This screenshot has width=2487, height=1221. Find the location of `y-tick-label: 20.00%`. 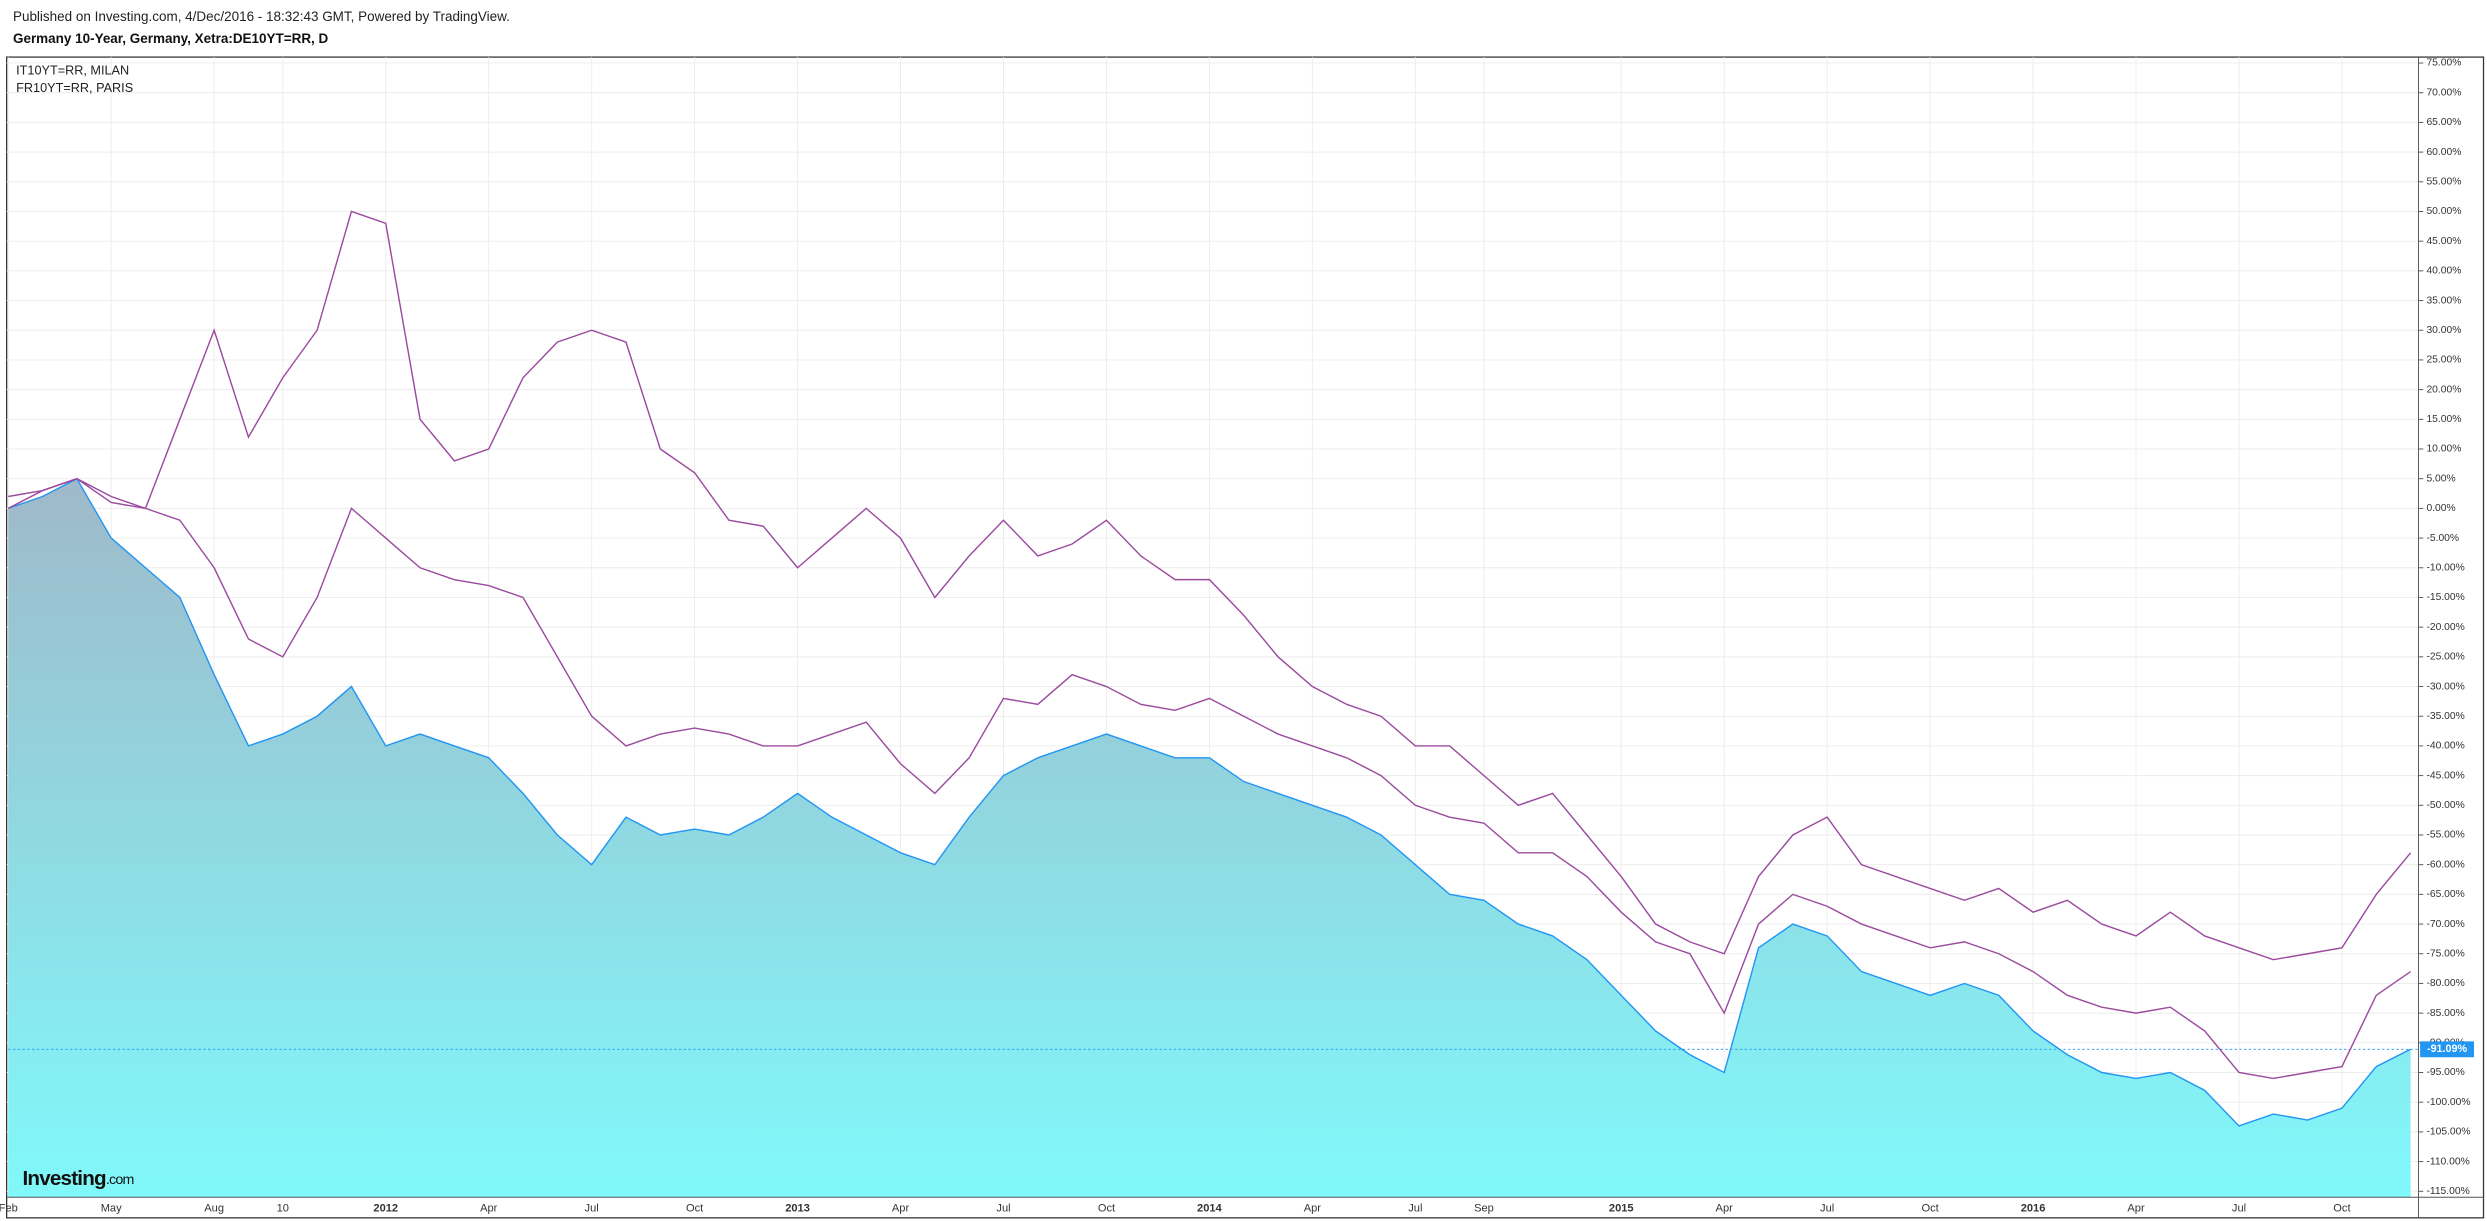

y-tick-label: 20.00% is located at coordinates (2443, 389).